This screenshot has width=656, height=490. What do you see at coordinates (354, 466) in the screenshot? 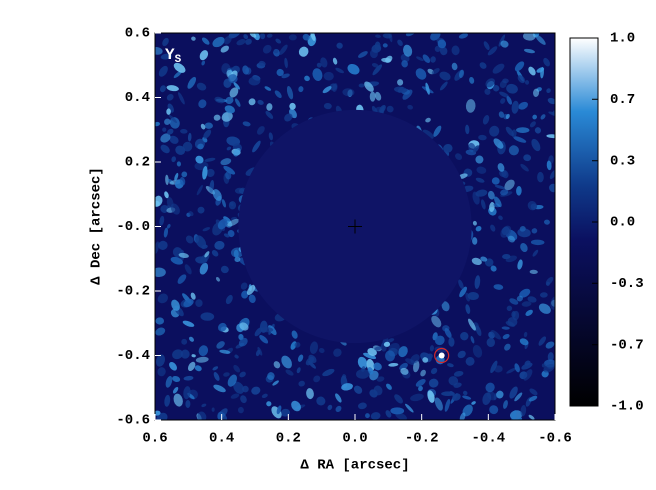
I see `x-axis-label: Δ RA [arcsec]` at bounding box center [354, 466].